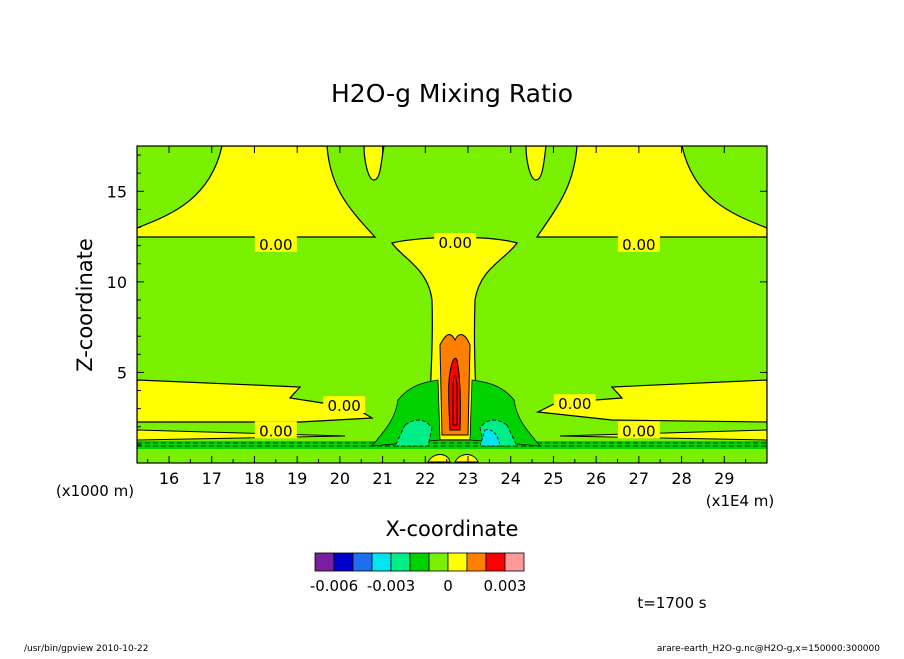 The image size is (904, 659). What do you see at coordinates (334, 586) in the screenshot?
I see `colorbar-tick-label: -0.006` at bounding box center [334, 586].